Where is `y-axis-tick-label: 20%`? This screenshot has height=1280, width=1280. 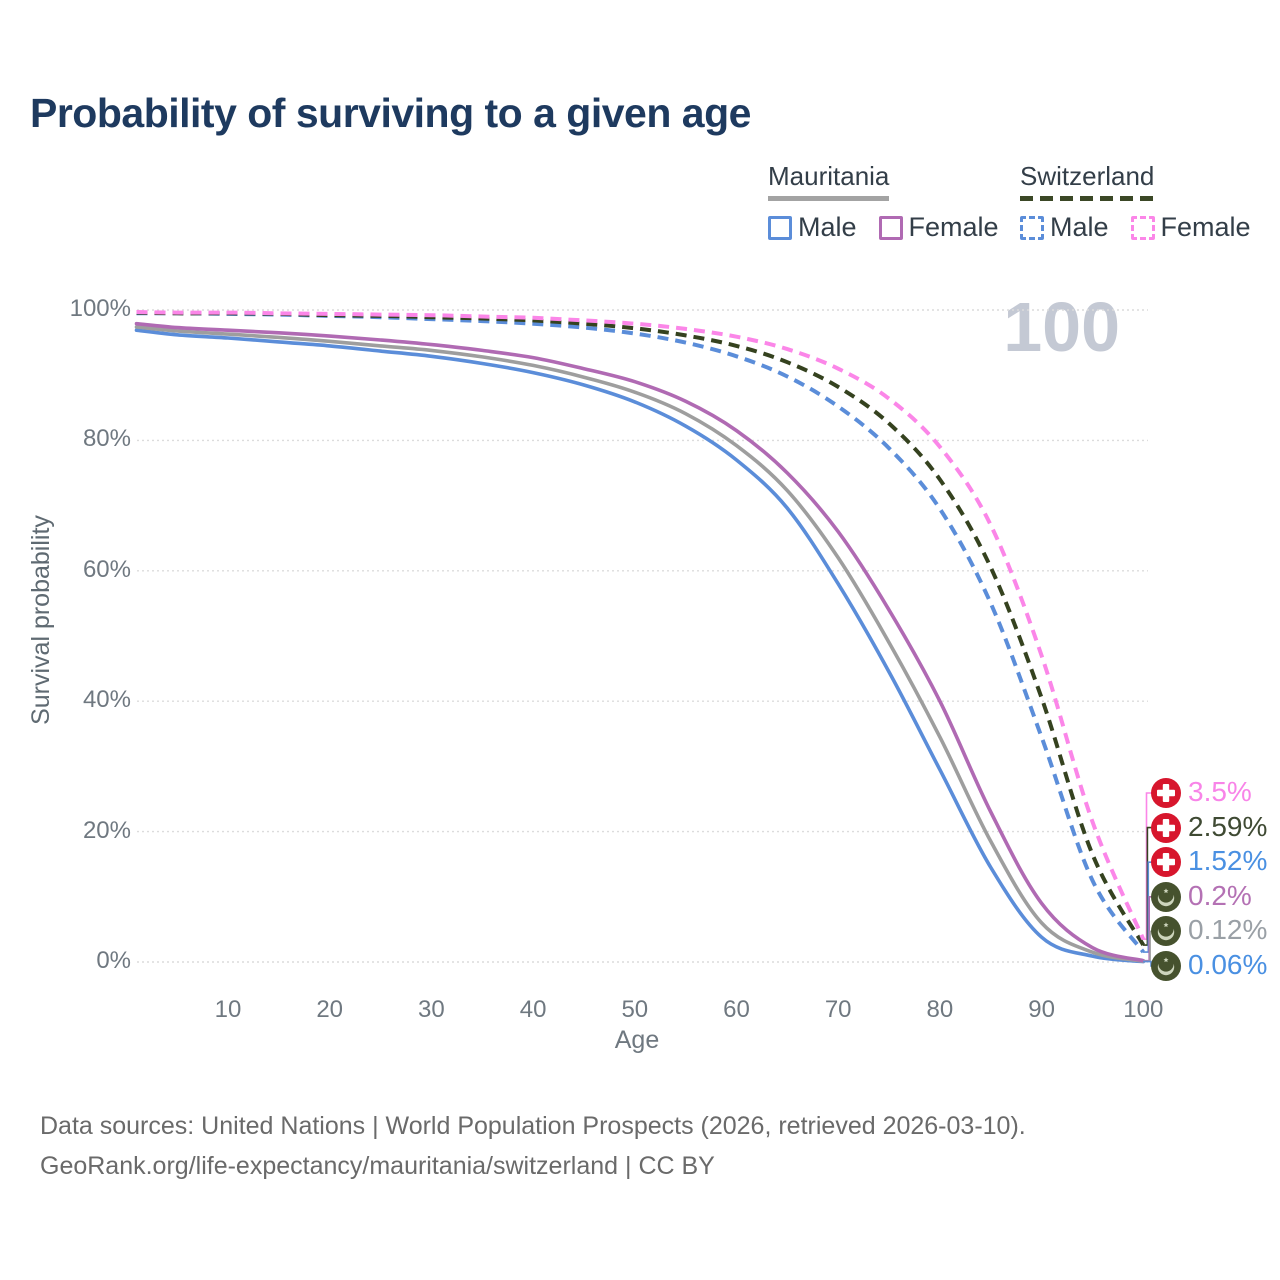 y-axis-tick-label: 20% is located at coordinates (106, 830).